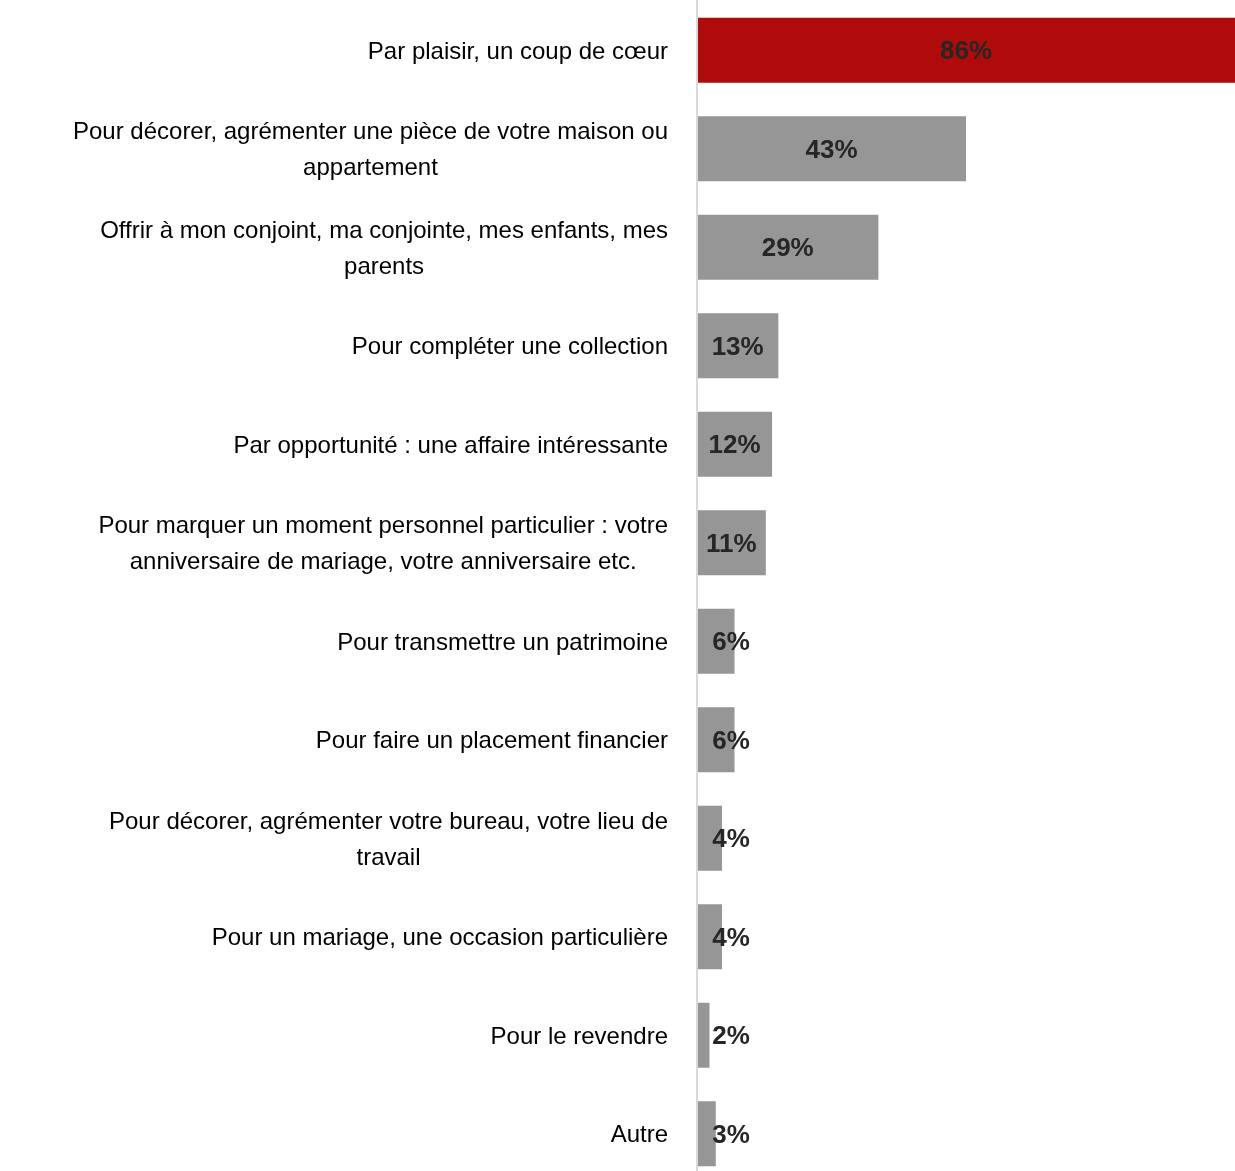  Describe the element at coordinates (639, 1134) in the screenshot. I see `y-tick-label: Autre` at that location.